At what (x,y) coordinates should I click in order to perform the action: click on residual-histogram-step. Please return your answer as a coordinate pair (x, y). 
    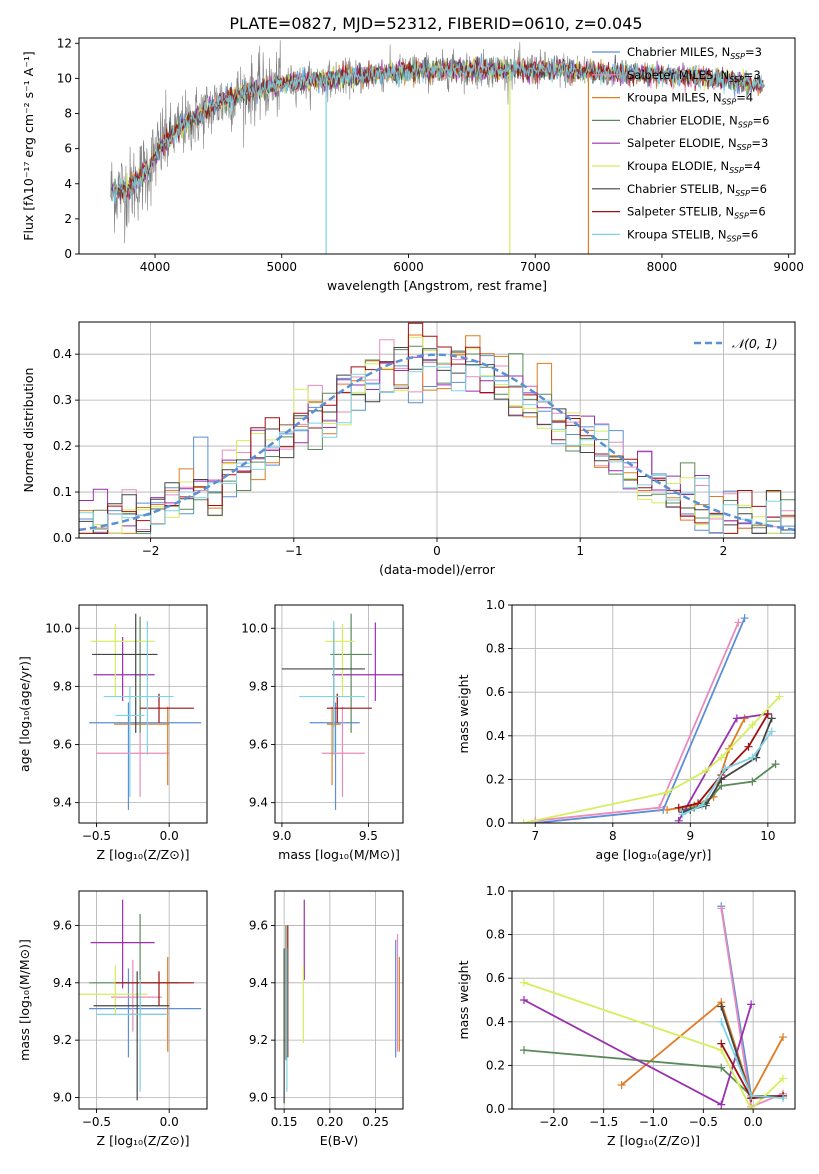
    Looking at the image, I should click on (437, 442).